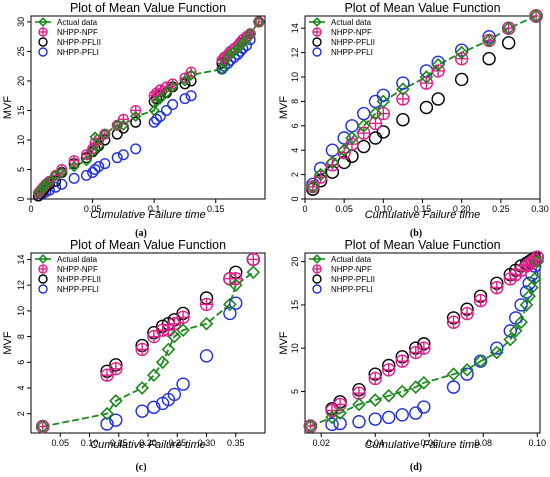  I want to click on x-tick-label: 0.04, so click(375, 443).